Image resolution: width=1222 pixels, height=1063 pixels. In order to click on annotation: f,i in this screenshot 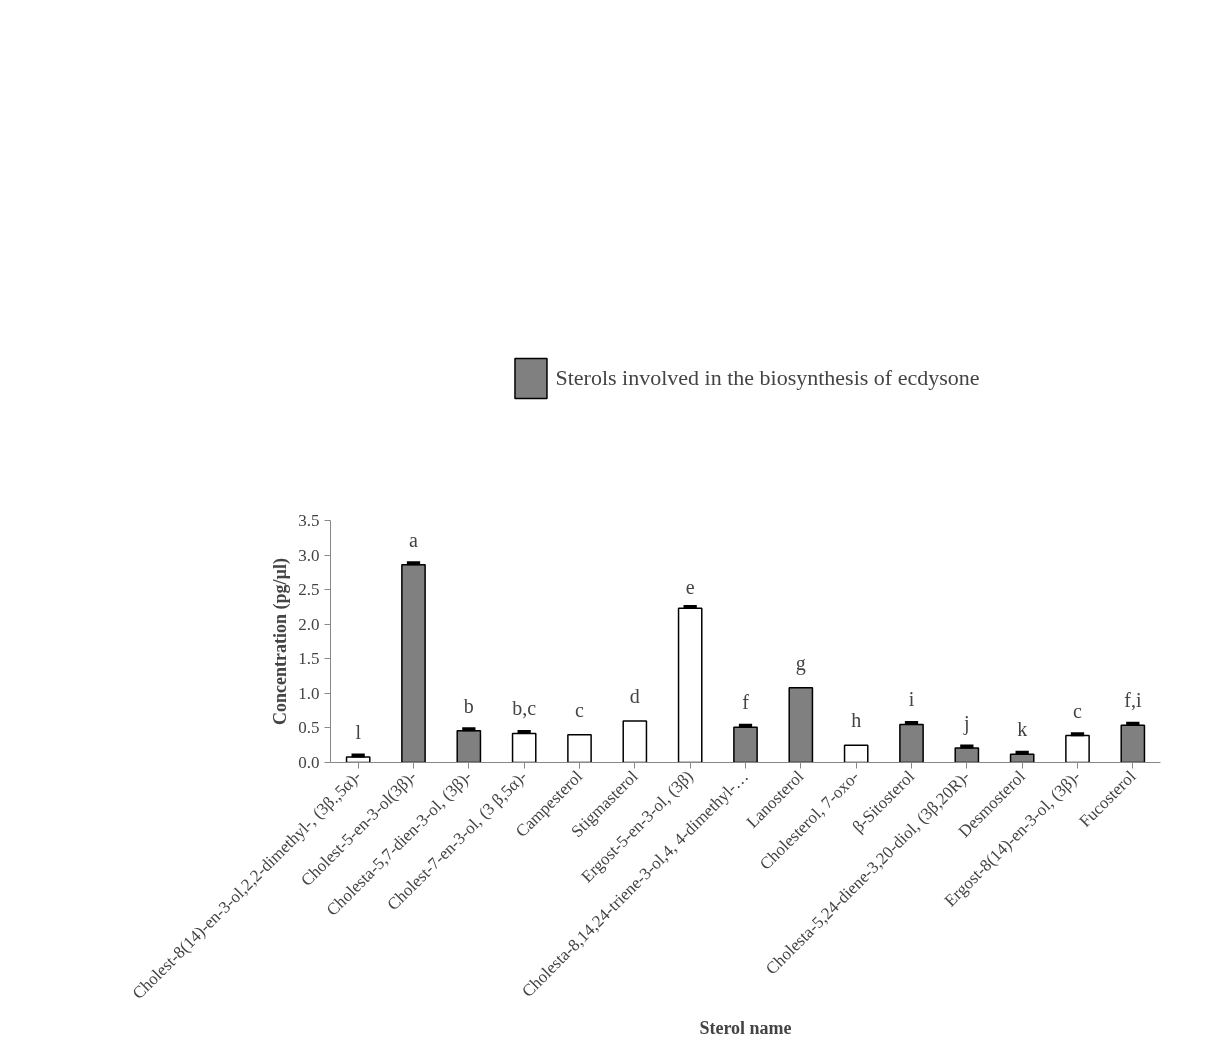, I will do `click(1133, 700)`.